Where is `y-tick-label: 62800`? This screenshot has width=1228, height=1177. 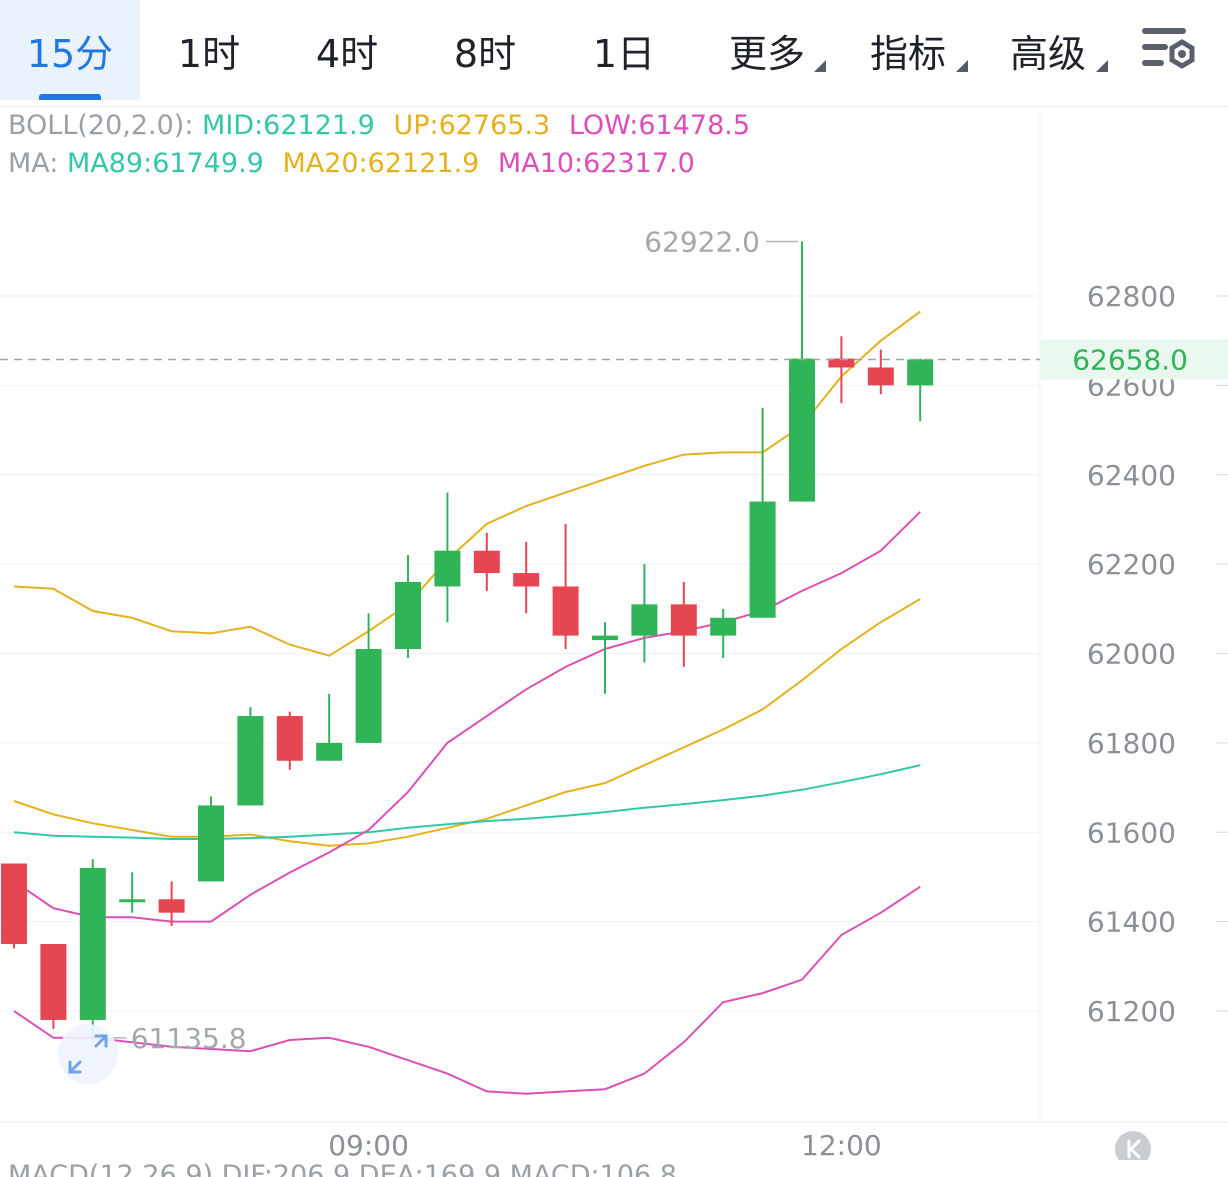 y-tick-label: 62800 is located at coordinates (1131, 296).